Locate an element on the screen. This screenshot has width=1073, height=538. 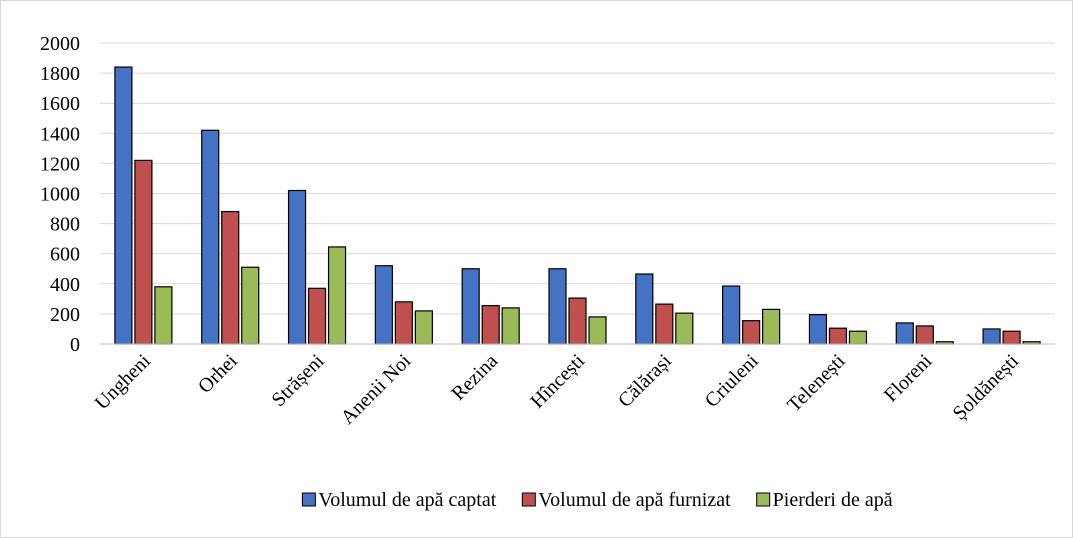
y-tick-label: 200 is located at coordinates (65, 315).